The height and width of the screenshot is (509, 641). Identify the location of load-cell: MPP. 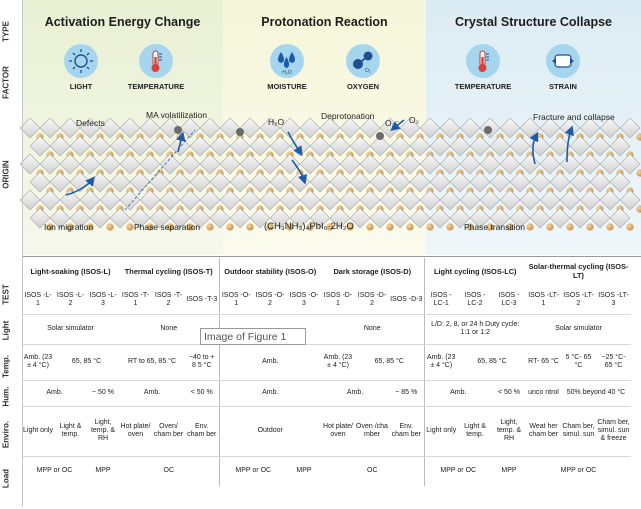
(509, 471).